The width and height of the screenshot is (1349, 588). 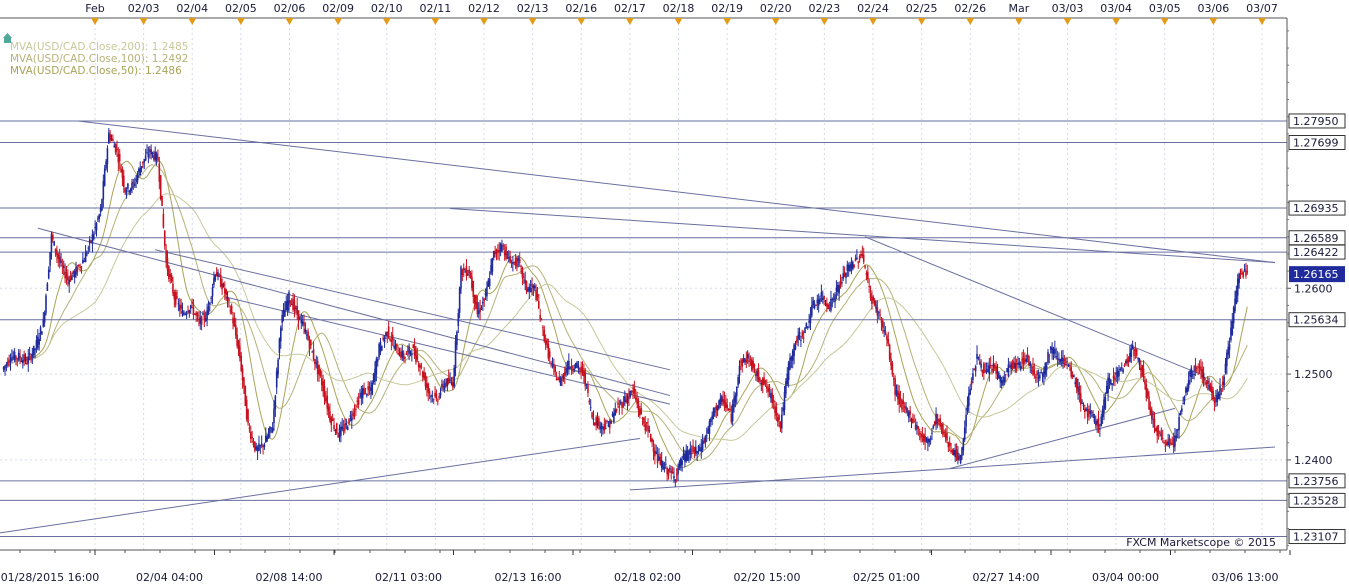 What do you see at coordinates (1316, 252) in the screenshot?
I see `level-label: 1.26422` at bounding box center [1316, 252].